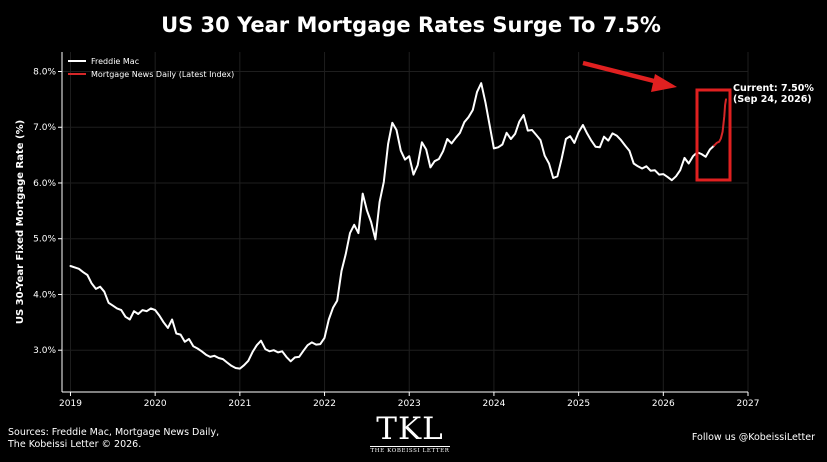 This screenshot has height=462, width=827. I want to click on annotation: Current: 7.50% (Sep 24, 2026), so click(698, 121).